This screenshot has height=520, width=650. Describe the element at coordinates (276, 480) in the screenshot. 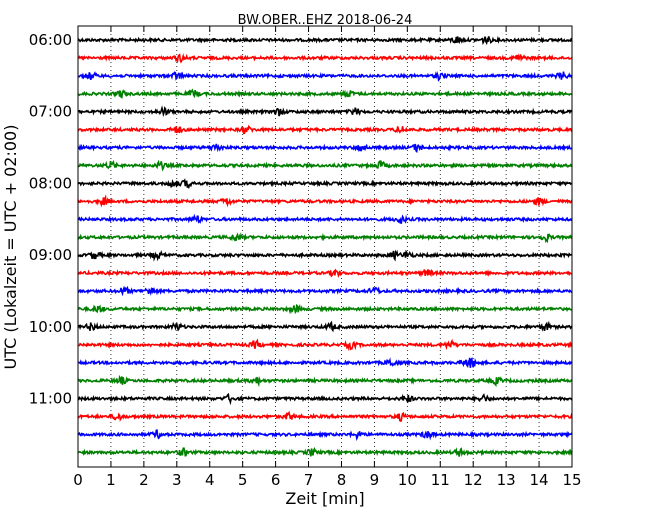

I see `x-tick-label: 6` at that location.